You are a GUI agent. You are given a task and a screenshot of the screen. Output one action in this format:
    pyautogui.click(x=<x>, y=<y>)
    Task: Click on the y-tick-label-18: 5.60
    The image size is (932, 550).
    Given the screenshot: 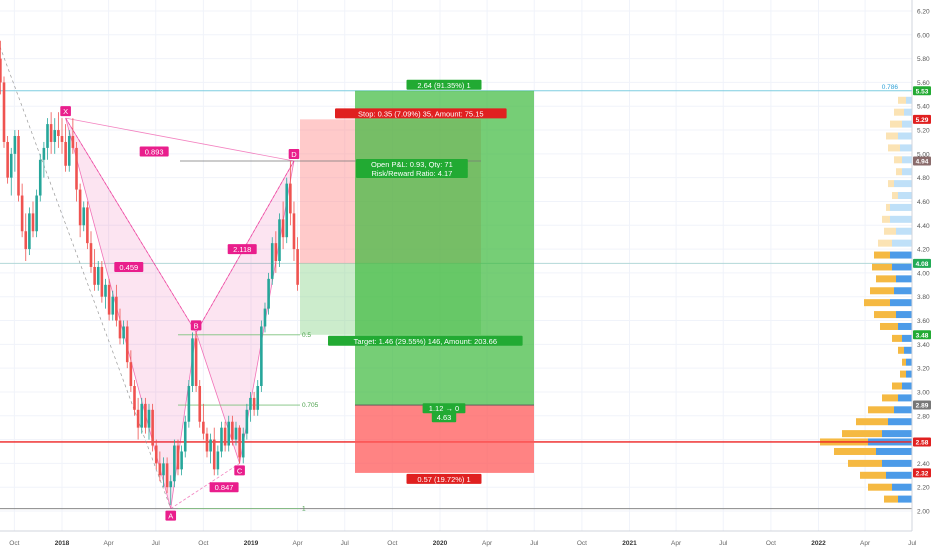 What is the action you would take?
    pyautogui.click(x=923, y=83)
    